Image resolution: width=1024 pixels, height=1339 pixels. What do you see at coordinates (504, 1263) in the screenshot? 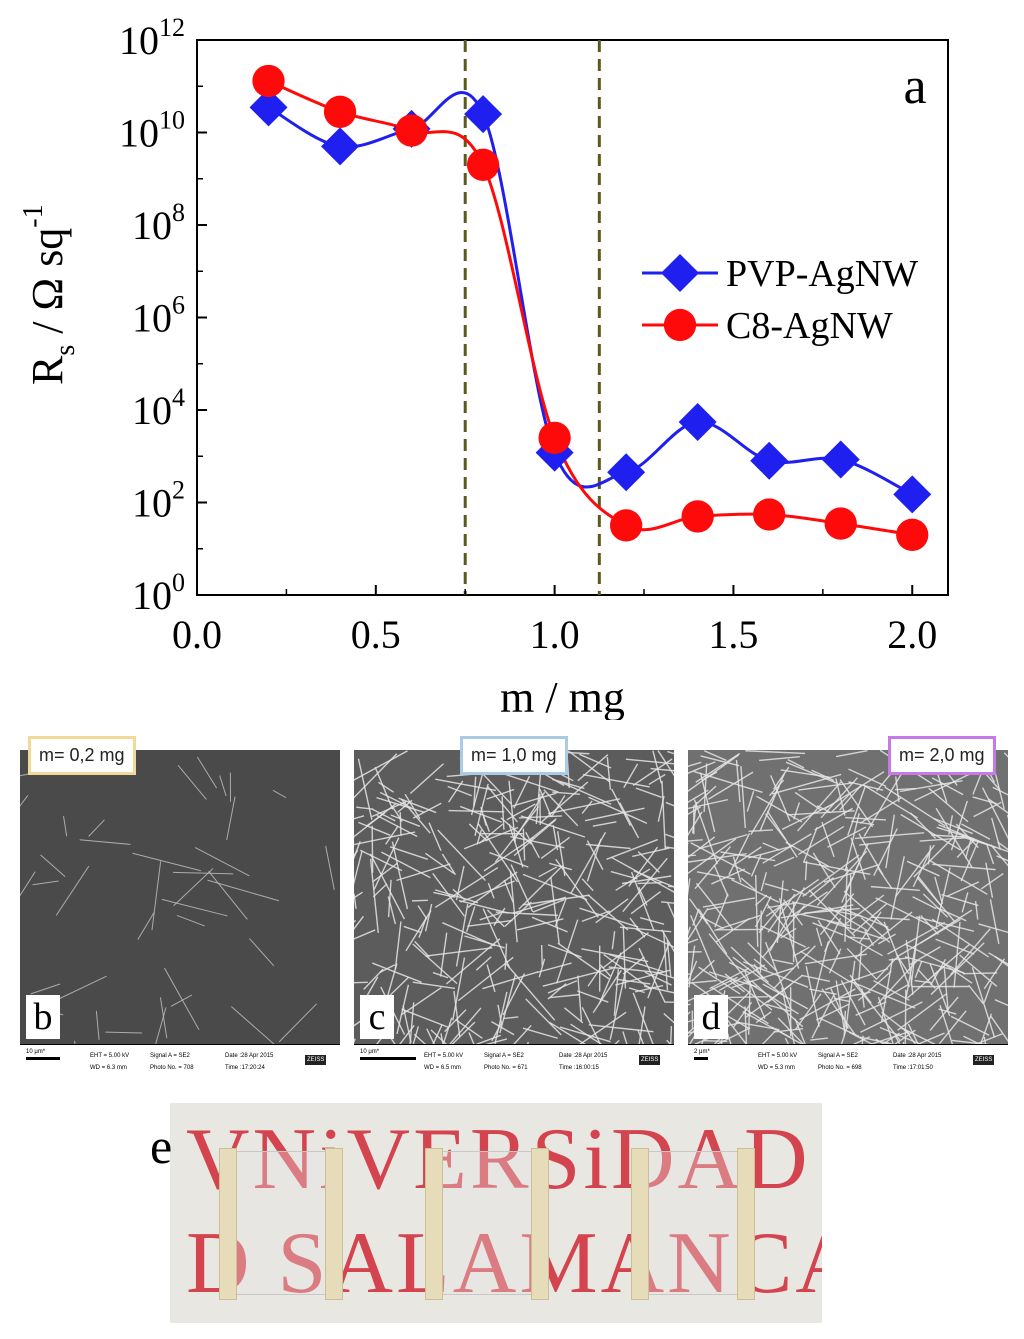
I see `photo-text-line-2: D SALAMANCA` at bounding box center [504, 1263].